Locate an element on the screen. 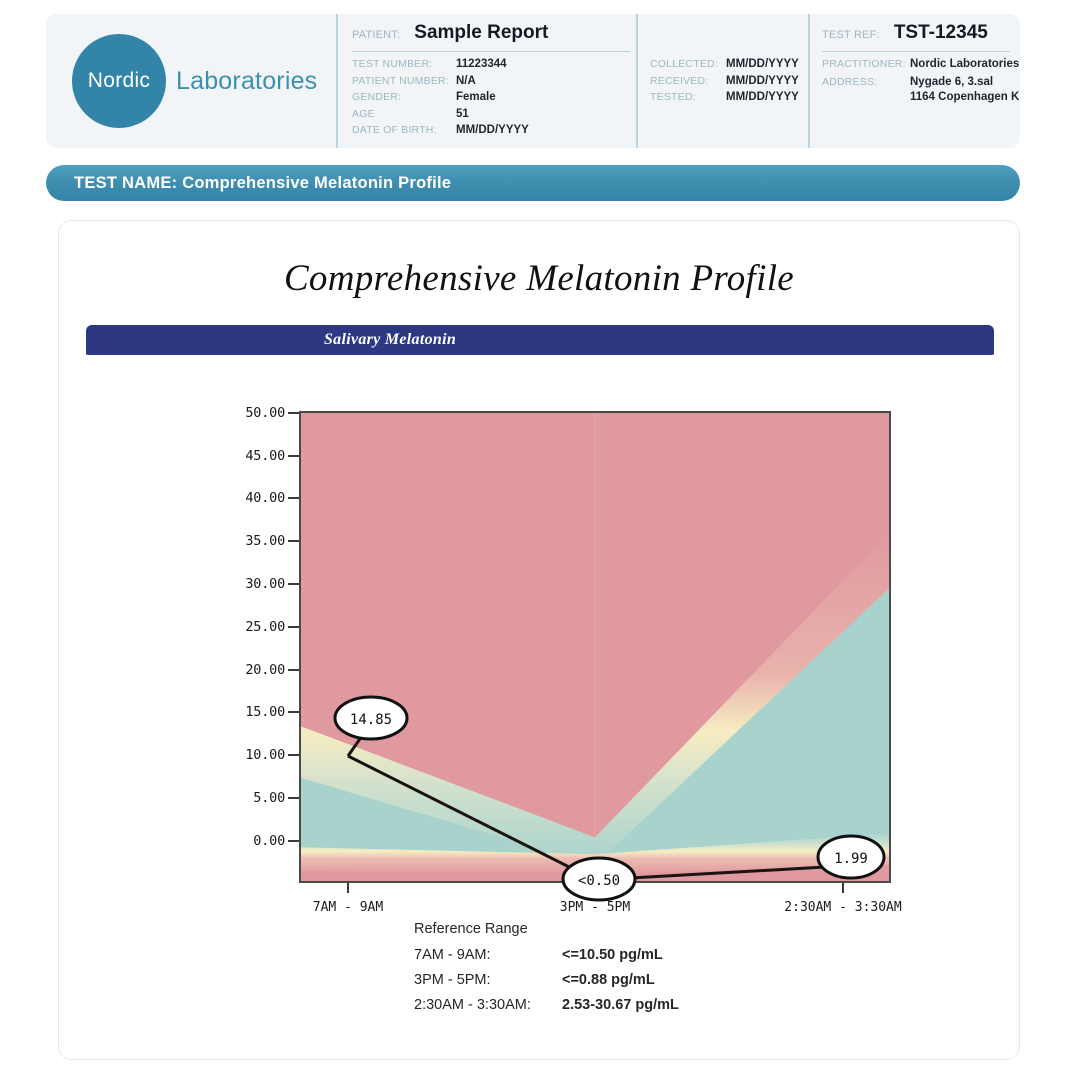 The width and height of the screenshot is (1080, 1080). field-label: AGE is located at coordinates (363, 113).